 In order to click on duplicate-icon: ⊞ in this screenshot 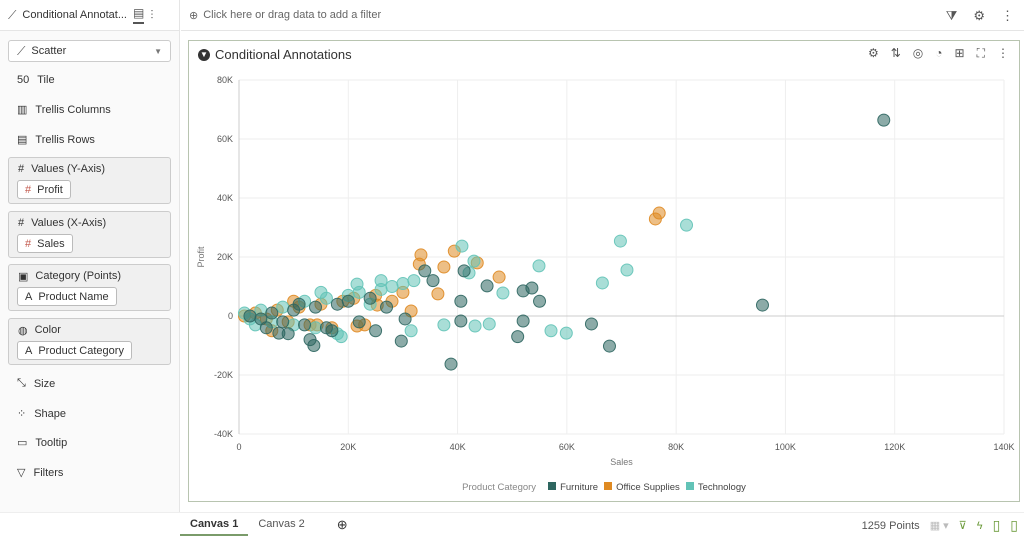, I will do `click(959, 53)`.